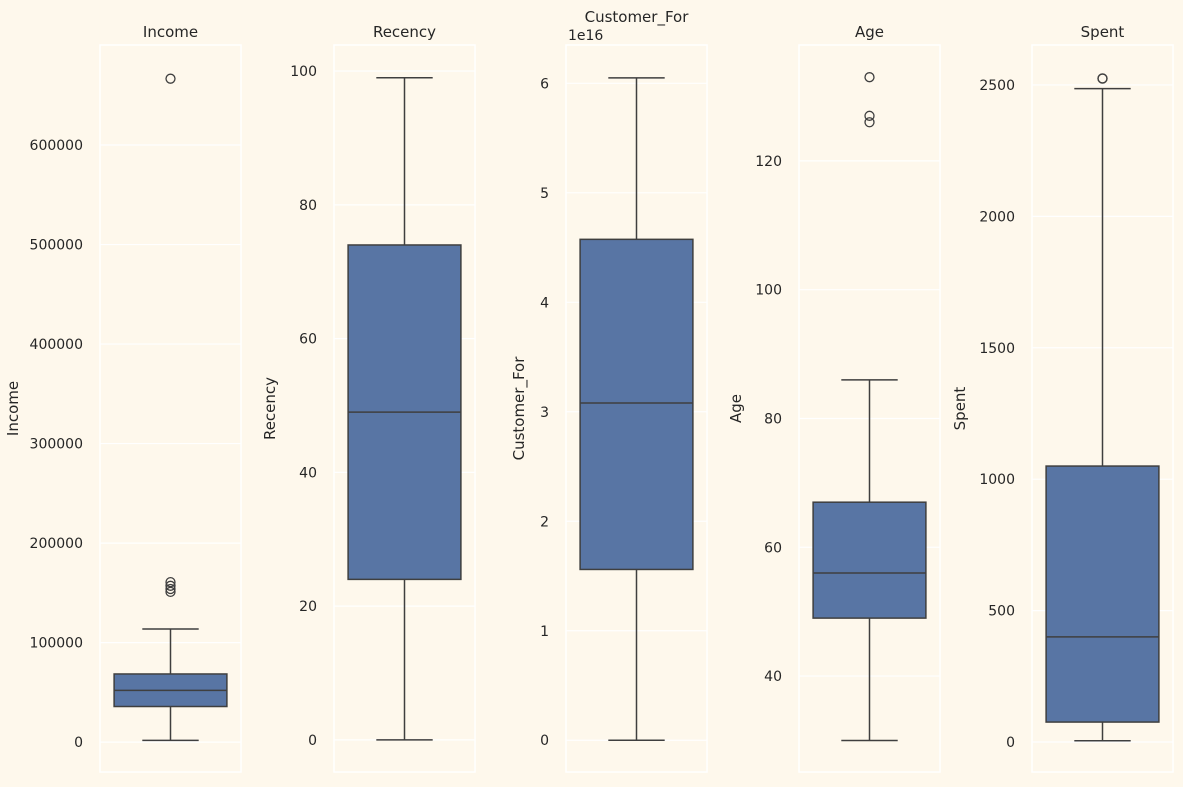  What do you see at coordinates (270, 408) in the screenshot?
I see `y-axis-label: Recency` at bounding box center [270, 408].